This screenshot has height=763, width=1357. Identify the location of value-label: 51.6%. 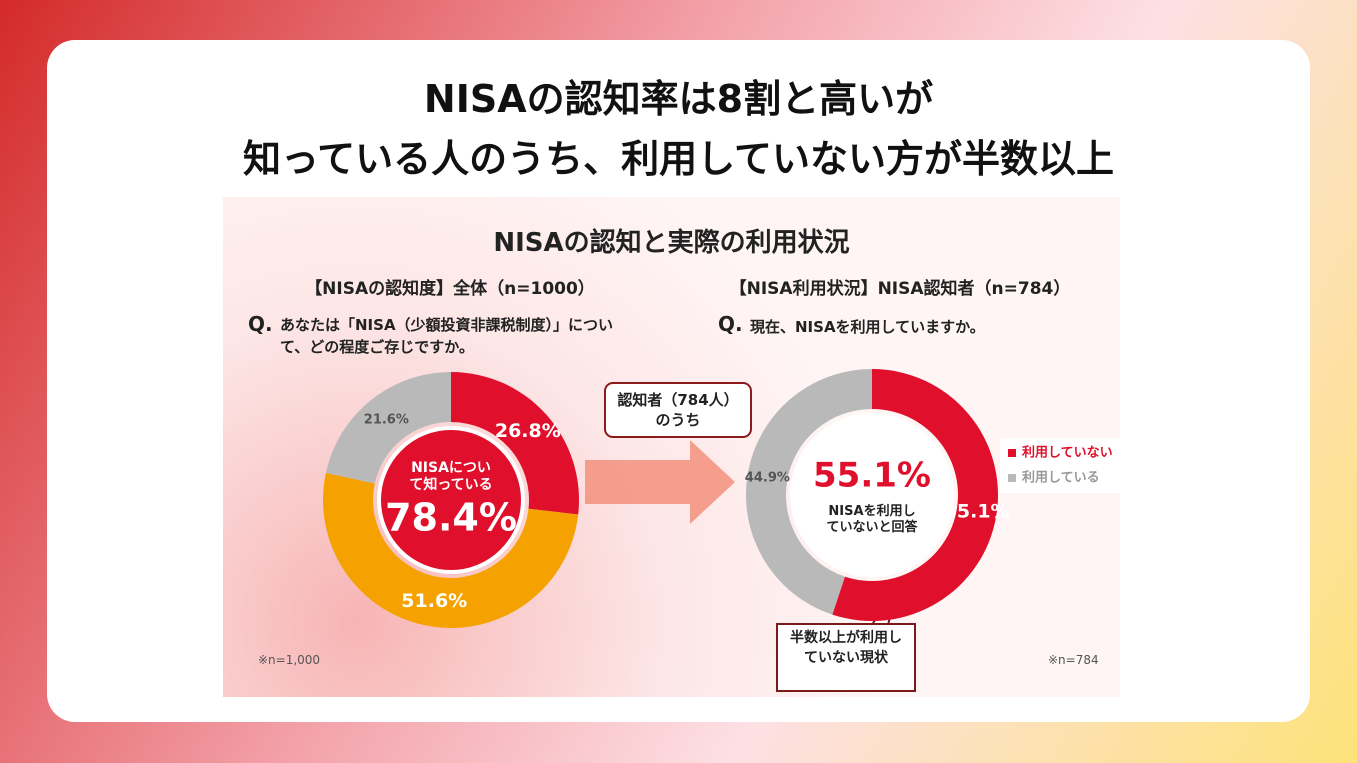
(434, 601).